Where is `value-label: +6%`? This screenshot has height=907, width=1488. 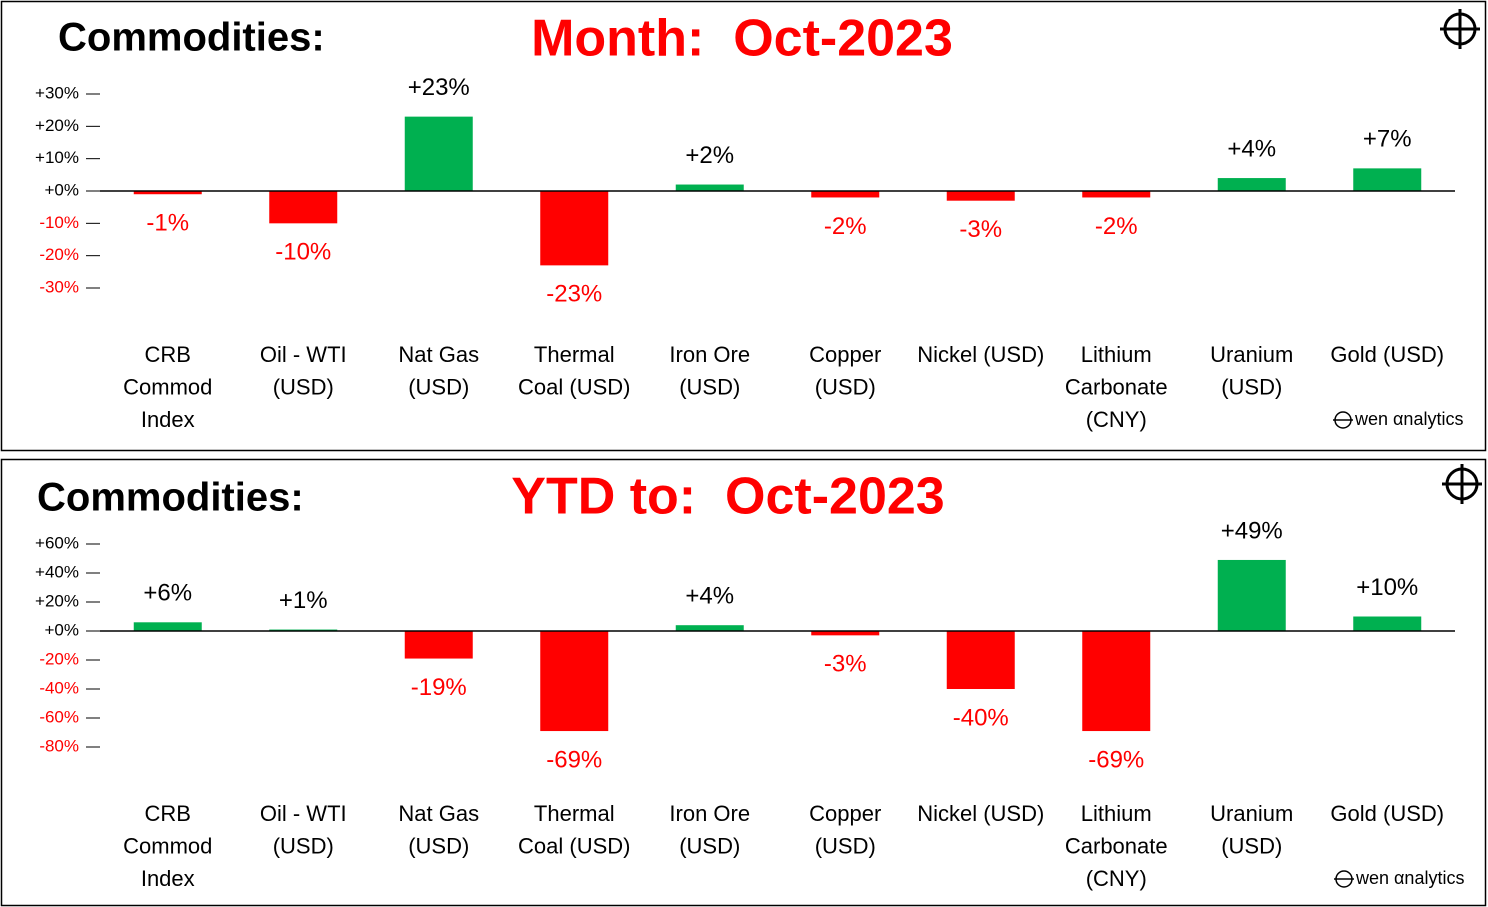
value-label: +6% is located at coordinates (167, 593).